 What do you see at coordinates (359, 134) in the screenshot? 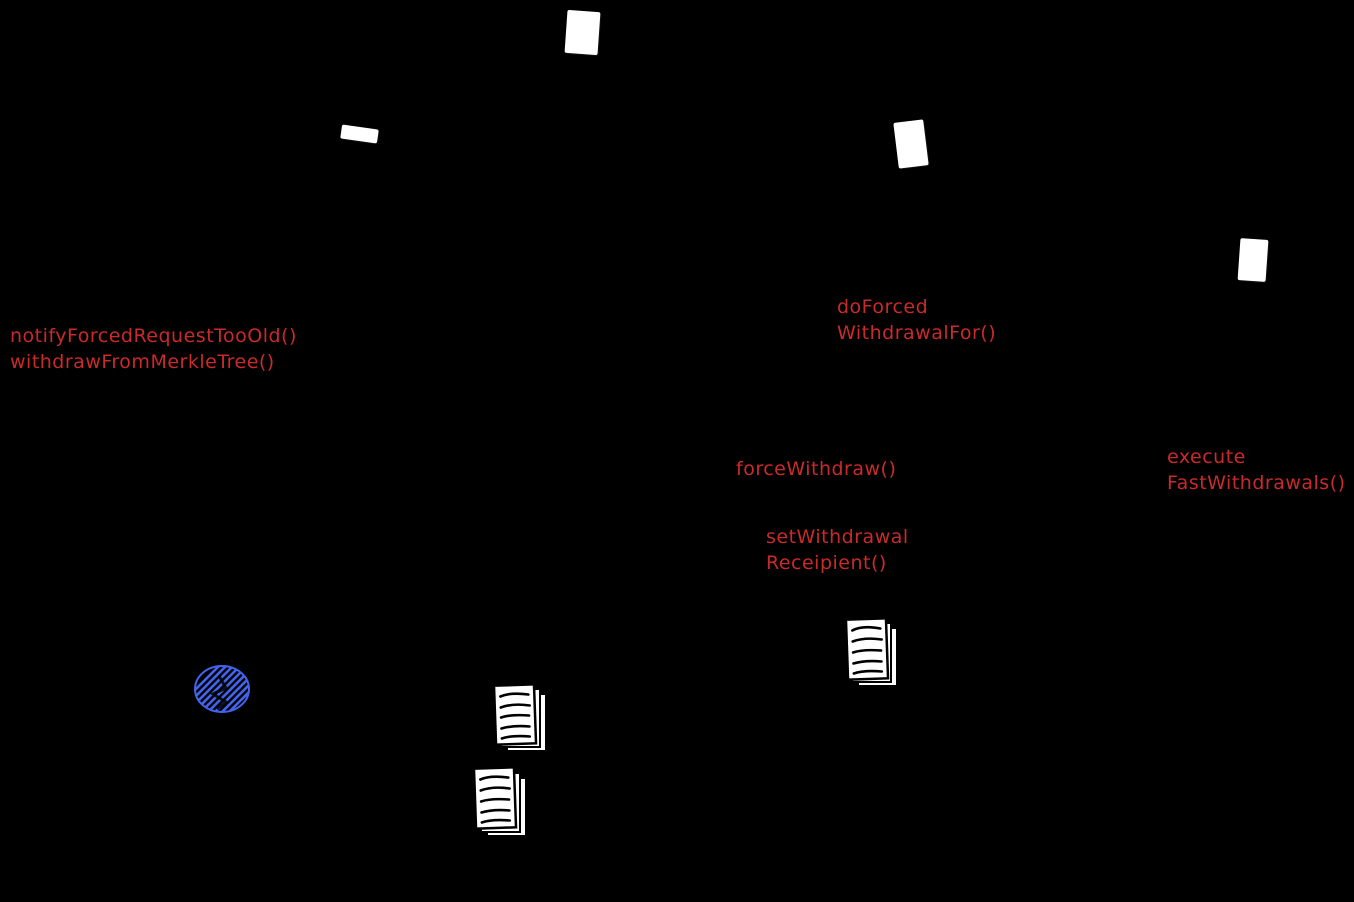
I see `paper-bar-icon` at bounding box center [359, 134].